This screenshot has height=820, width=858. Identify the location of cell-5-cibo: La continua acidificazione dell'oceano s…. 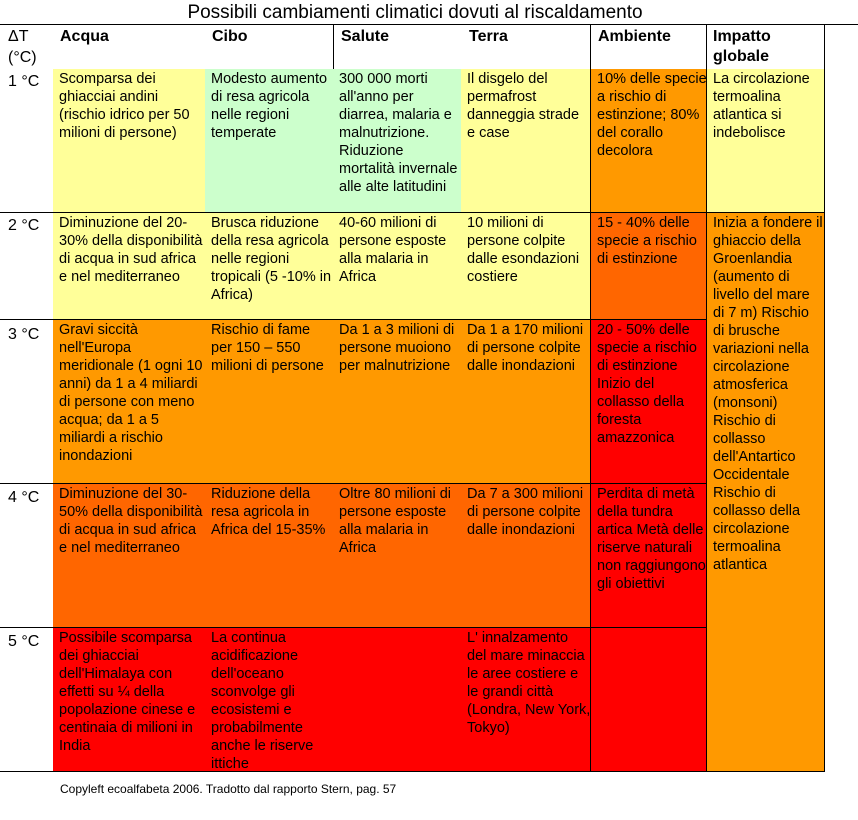
(269, 699).